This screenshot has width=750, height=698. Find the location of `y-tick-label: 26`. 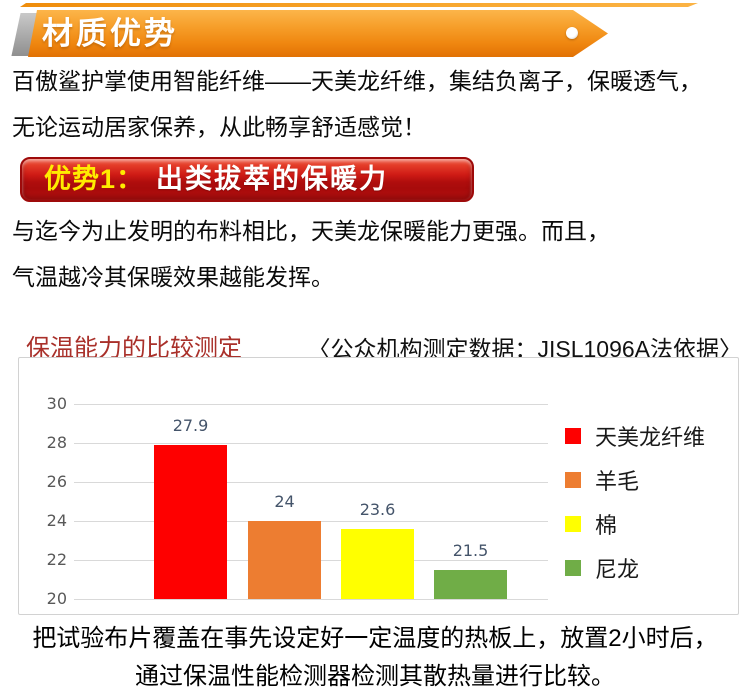

y-tick-label: 26 is located at coordinates (56, 481).